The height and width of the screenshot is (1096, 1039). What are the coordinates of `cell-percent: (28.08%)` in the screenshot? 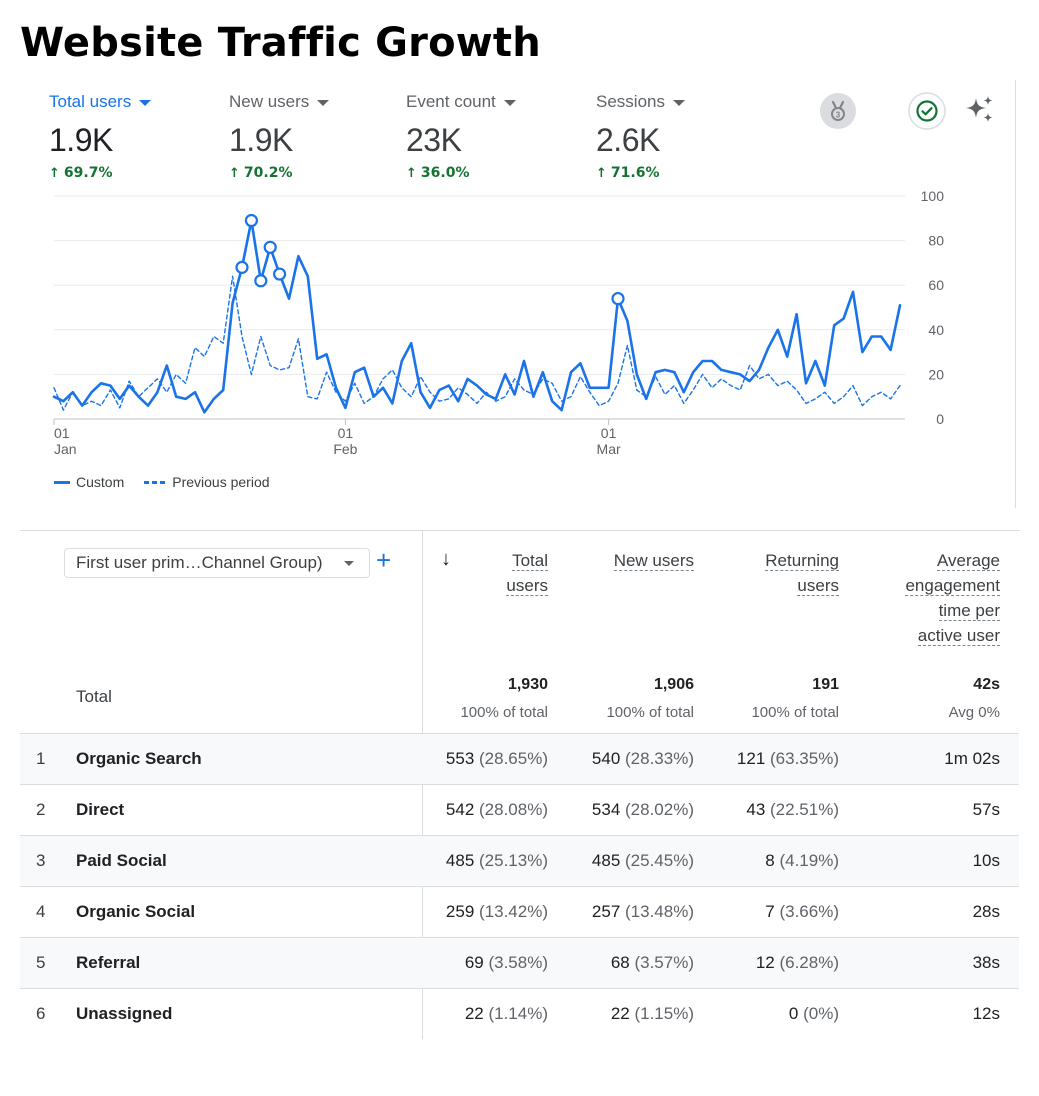 It's located at (513, 809).